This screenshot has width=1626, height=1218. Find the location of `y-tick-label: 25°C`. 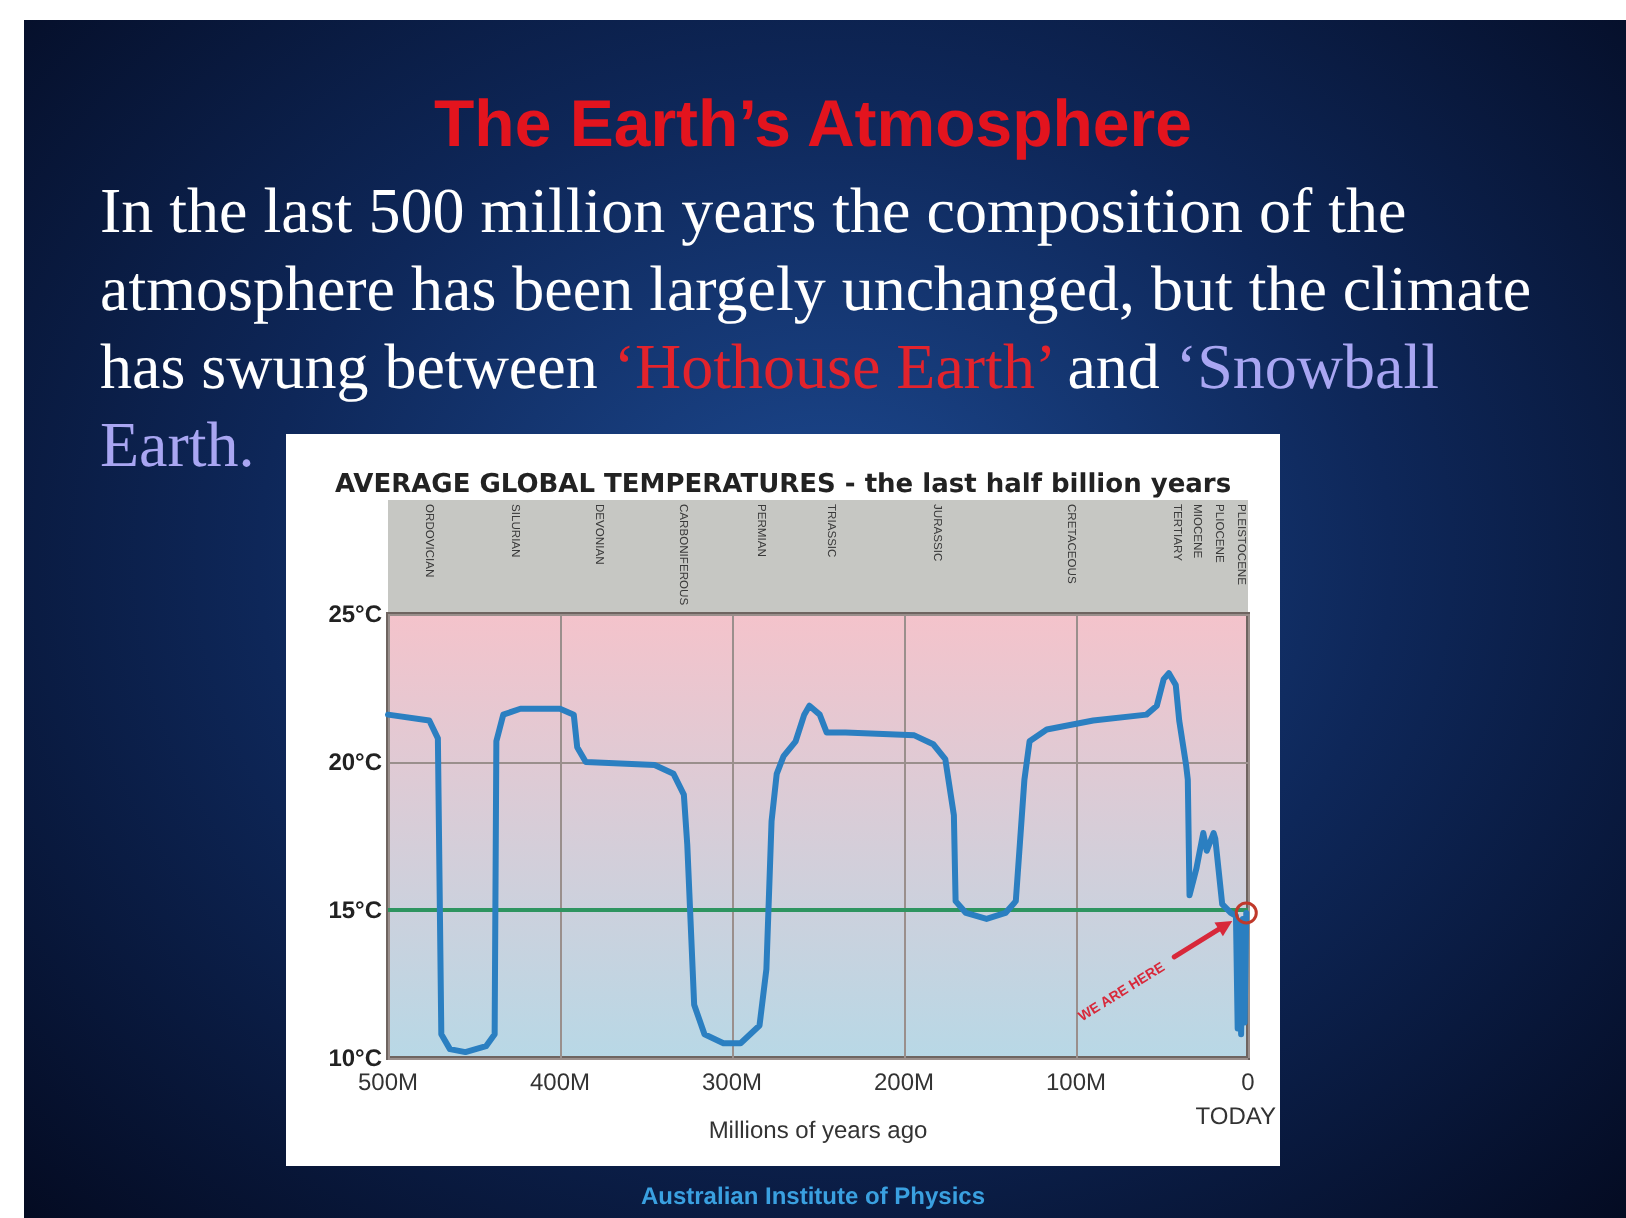

y-tick-label: 25°C is located at coordinates (355, 614).